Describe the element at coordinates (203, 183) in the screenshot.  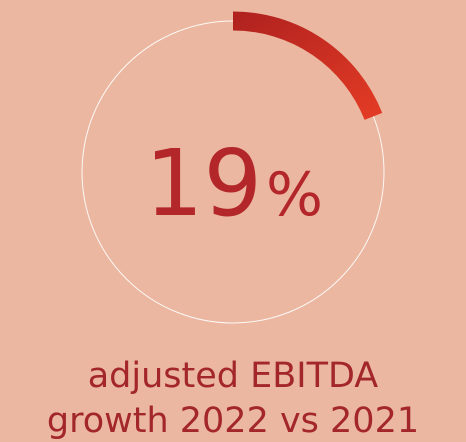
I see `kpi-value: 19` at that location.